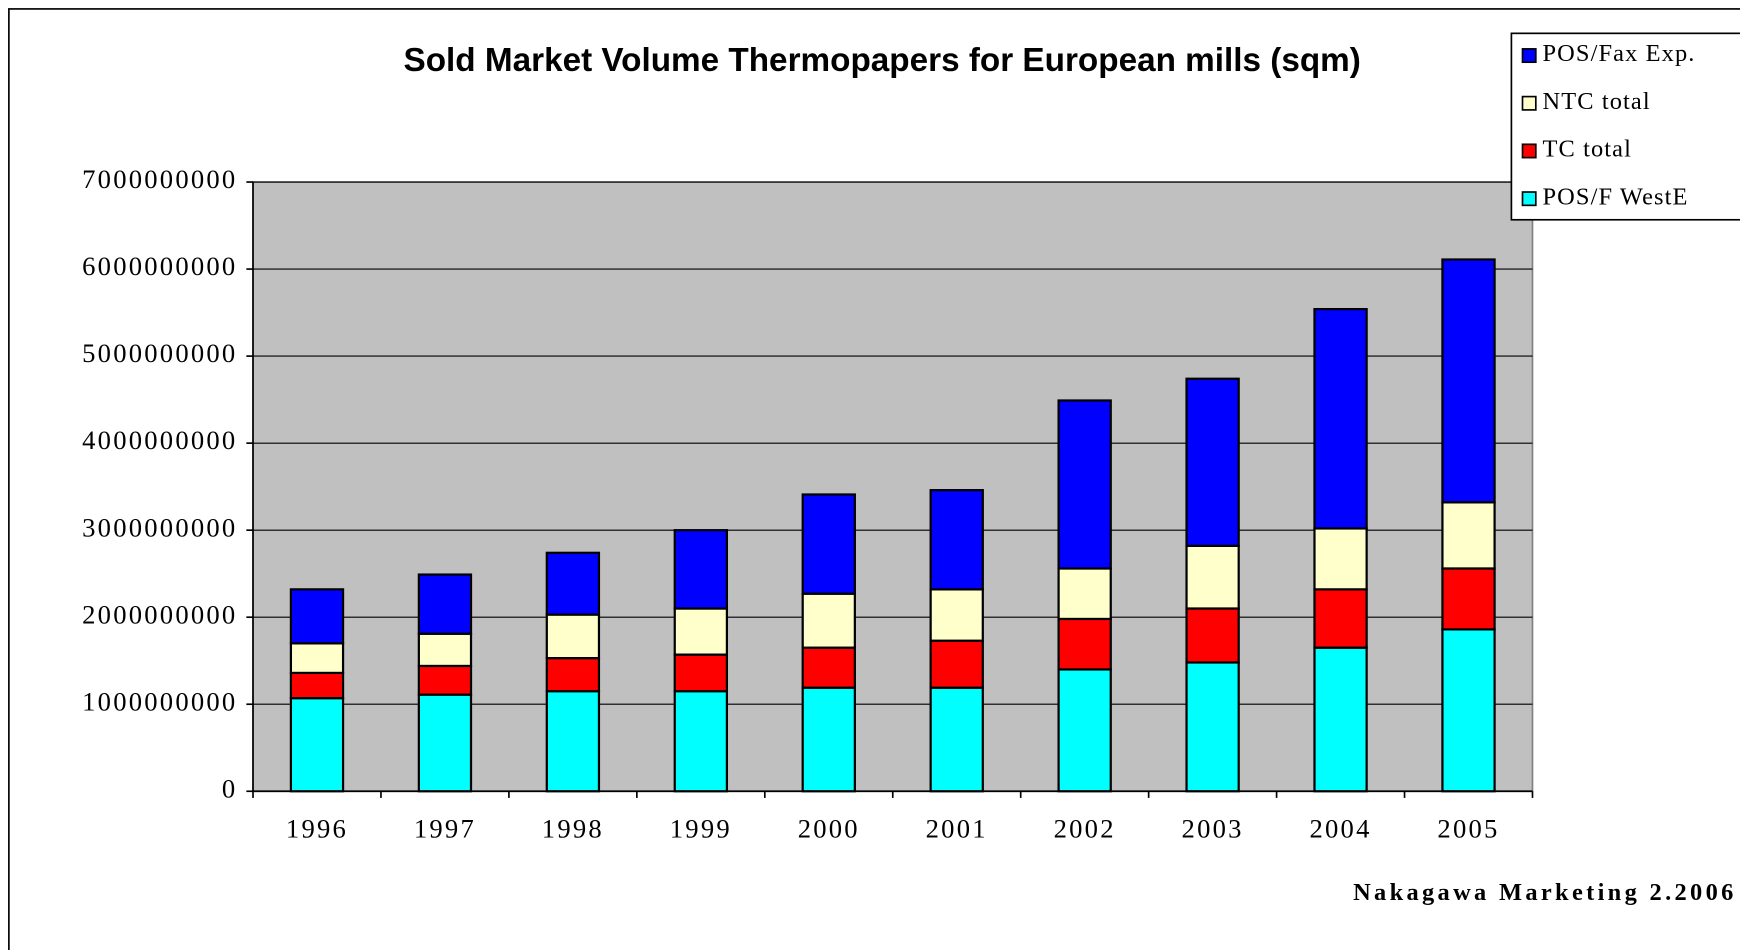  I want to click on x-tick-label: 2000, so click(829, 828).